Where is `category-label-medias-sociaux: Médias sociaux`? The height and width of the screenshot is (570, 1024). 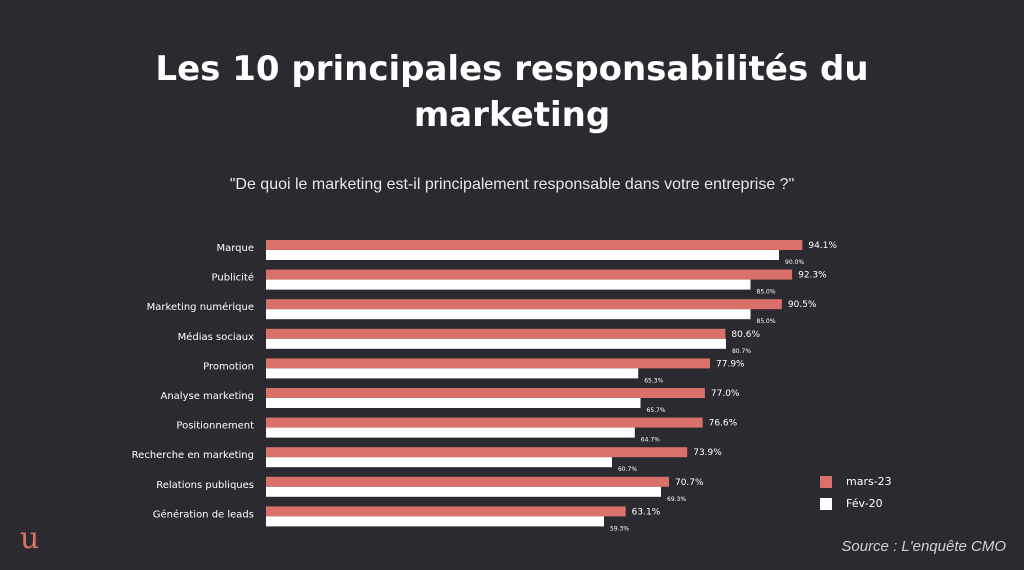 category-label-medias-sociaux: Médias sociaux is located at coordinates (216, 337).